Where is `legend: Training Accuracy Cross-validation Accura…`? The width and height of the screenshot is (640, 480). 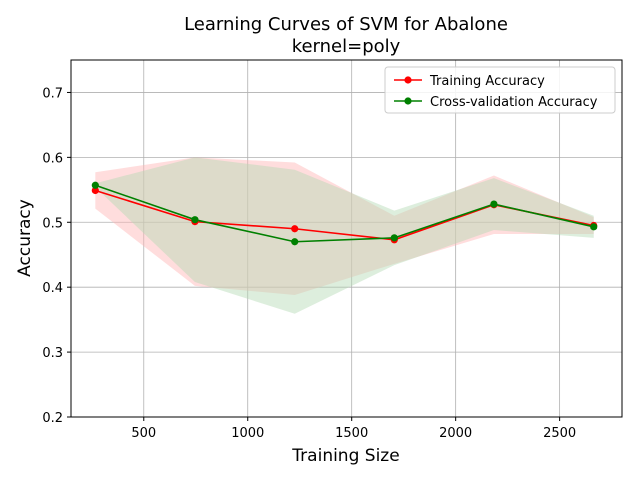
legend: Training Accuracy Cross-validation Accura… is located at coordinates (500, 90).